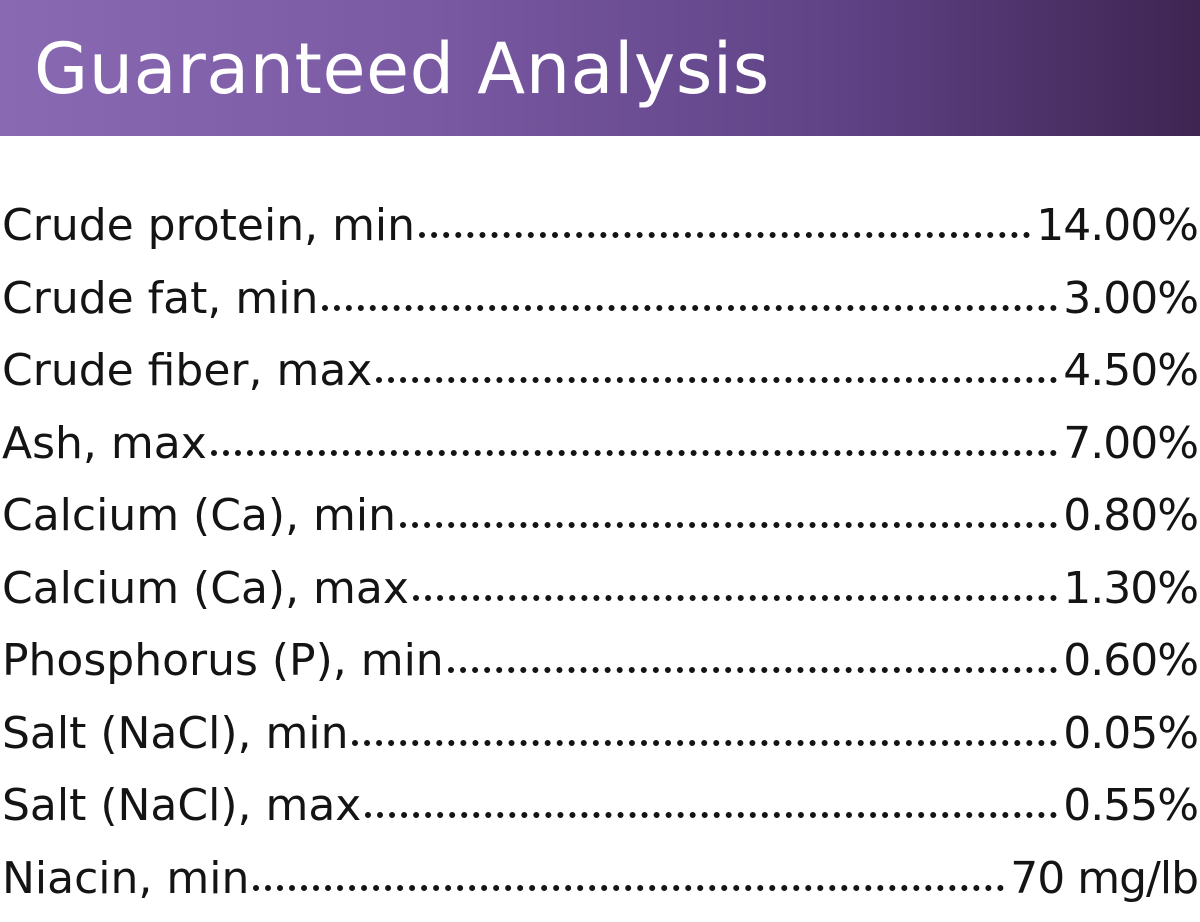 Image resolution: width=1200 pixels, height=922 pixels. What do you see at coordinates (1104, 878) in the screenshot?
I see `analysis-row-value: 70 mg/lb` at bounding box center [1104, 878].